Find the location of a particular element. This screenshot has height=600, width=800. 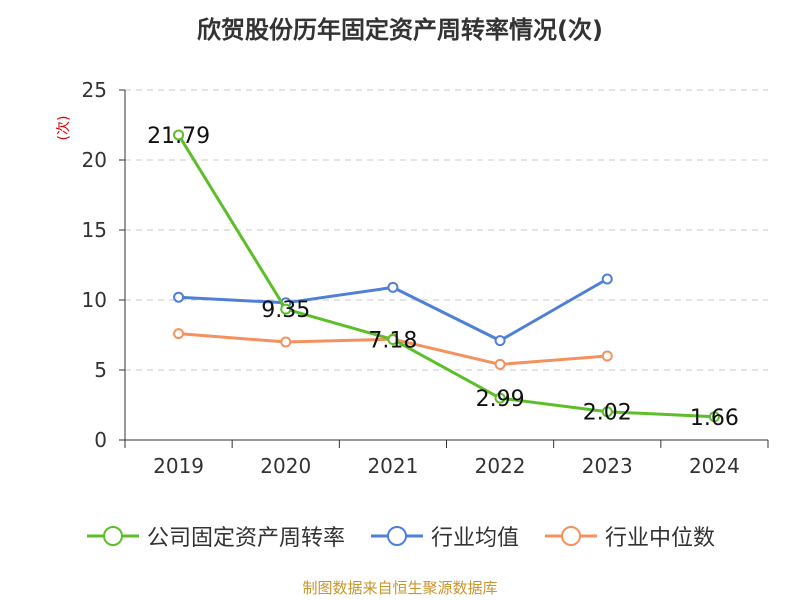

chart-legend: 公司固定资产周转率 行业均值 行业中位数 is located at coordinates (400, 536).